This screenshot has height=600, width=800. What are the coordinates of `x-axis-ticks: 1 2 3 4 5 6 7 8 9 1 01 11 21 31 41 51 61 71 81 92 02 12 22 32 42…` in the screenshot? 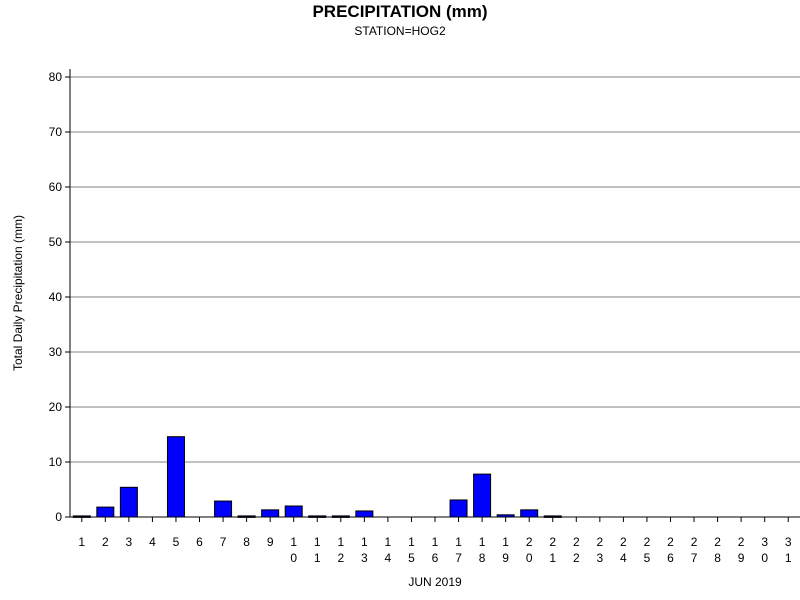 It's located at (435, 541).